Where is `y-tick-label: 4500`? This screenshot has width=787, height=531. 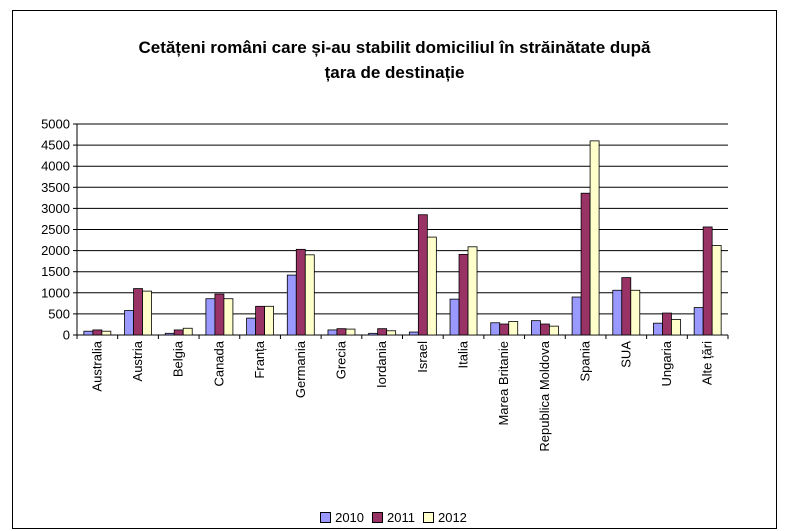
y-tick-label: 4500 is located at coordinates (55, 145).